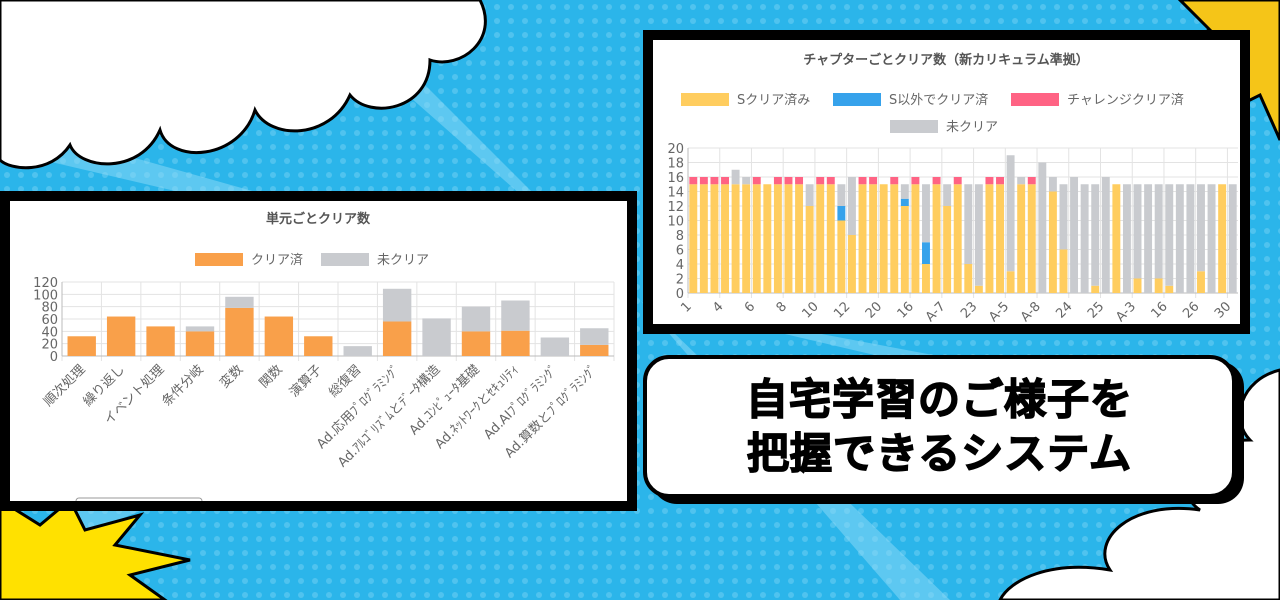  I want to click on catchphrase-banner: 自宅学習のご様子を 把握できるシステム, so click(939, 426).